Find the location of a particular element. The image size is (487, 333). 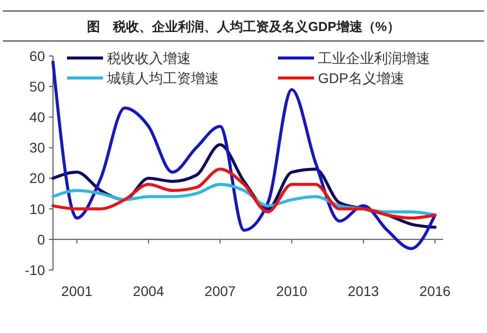

chart-title: 图 税收、企业利润、人均工资及名义GDP增速（%） is located at coordinates (243, 26).